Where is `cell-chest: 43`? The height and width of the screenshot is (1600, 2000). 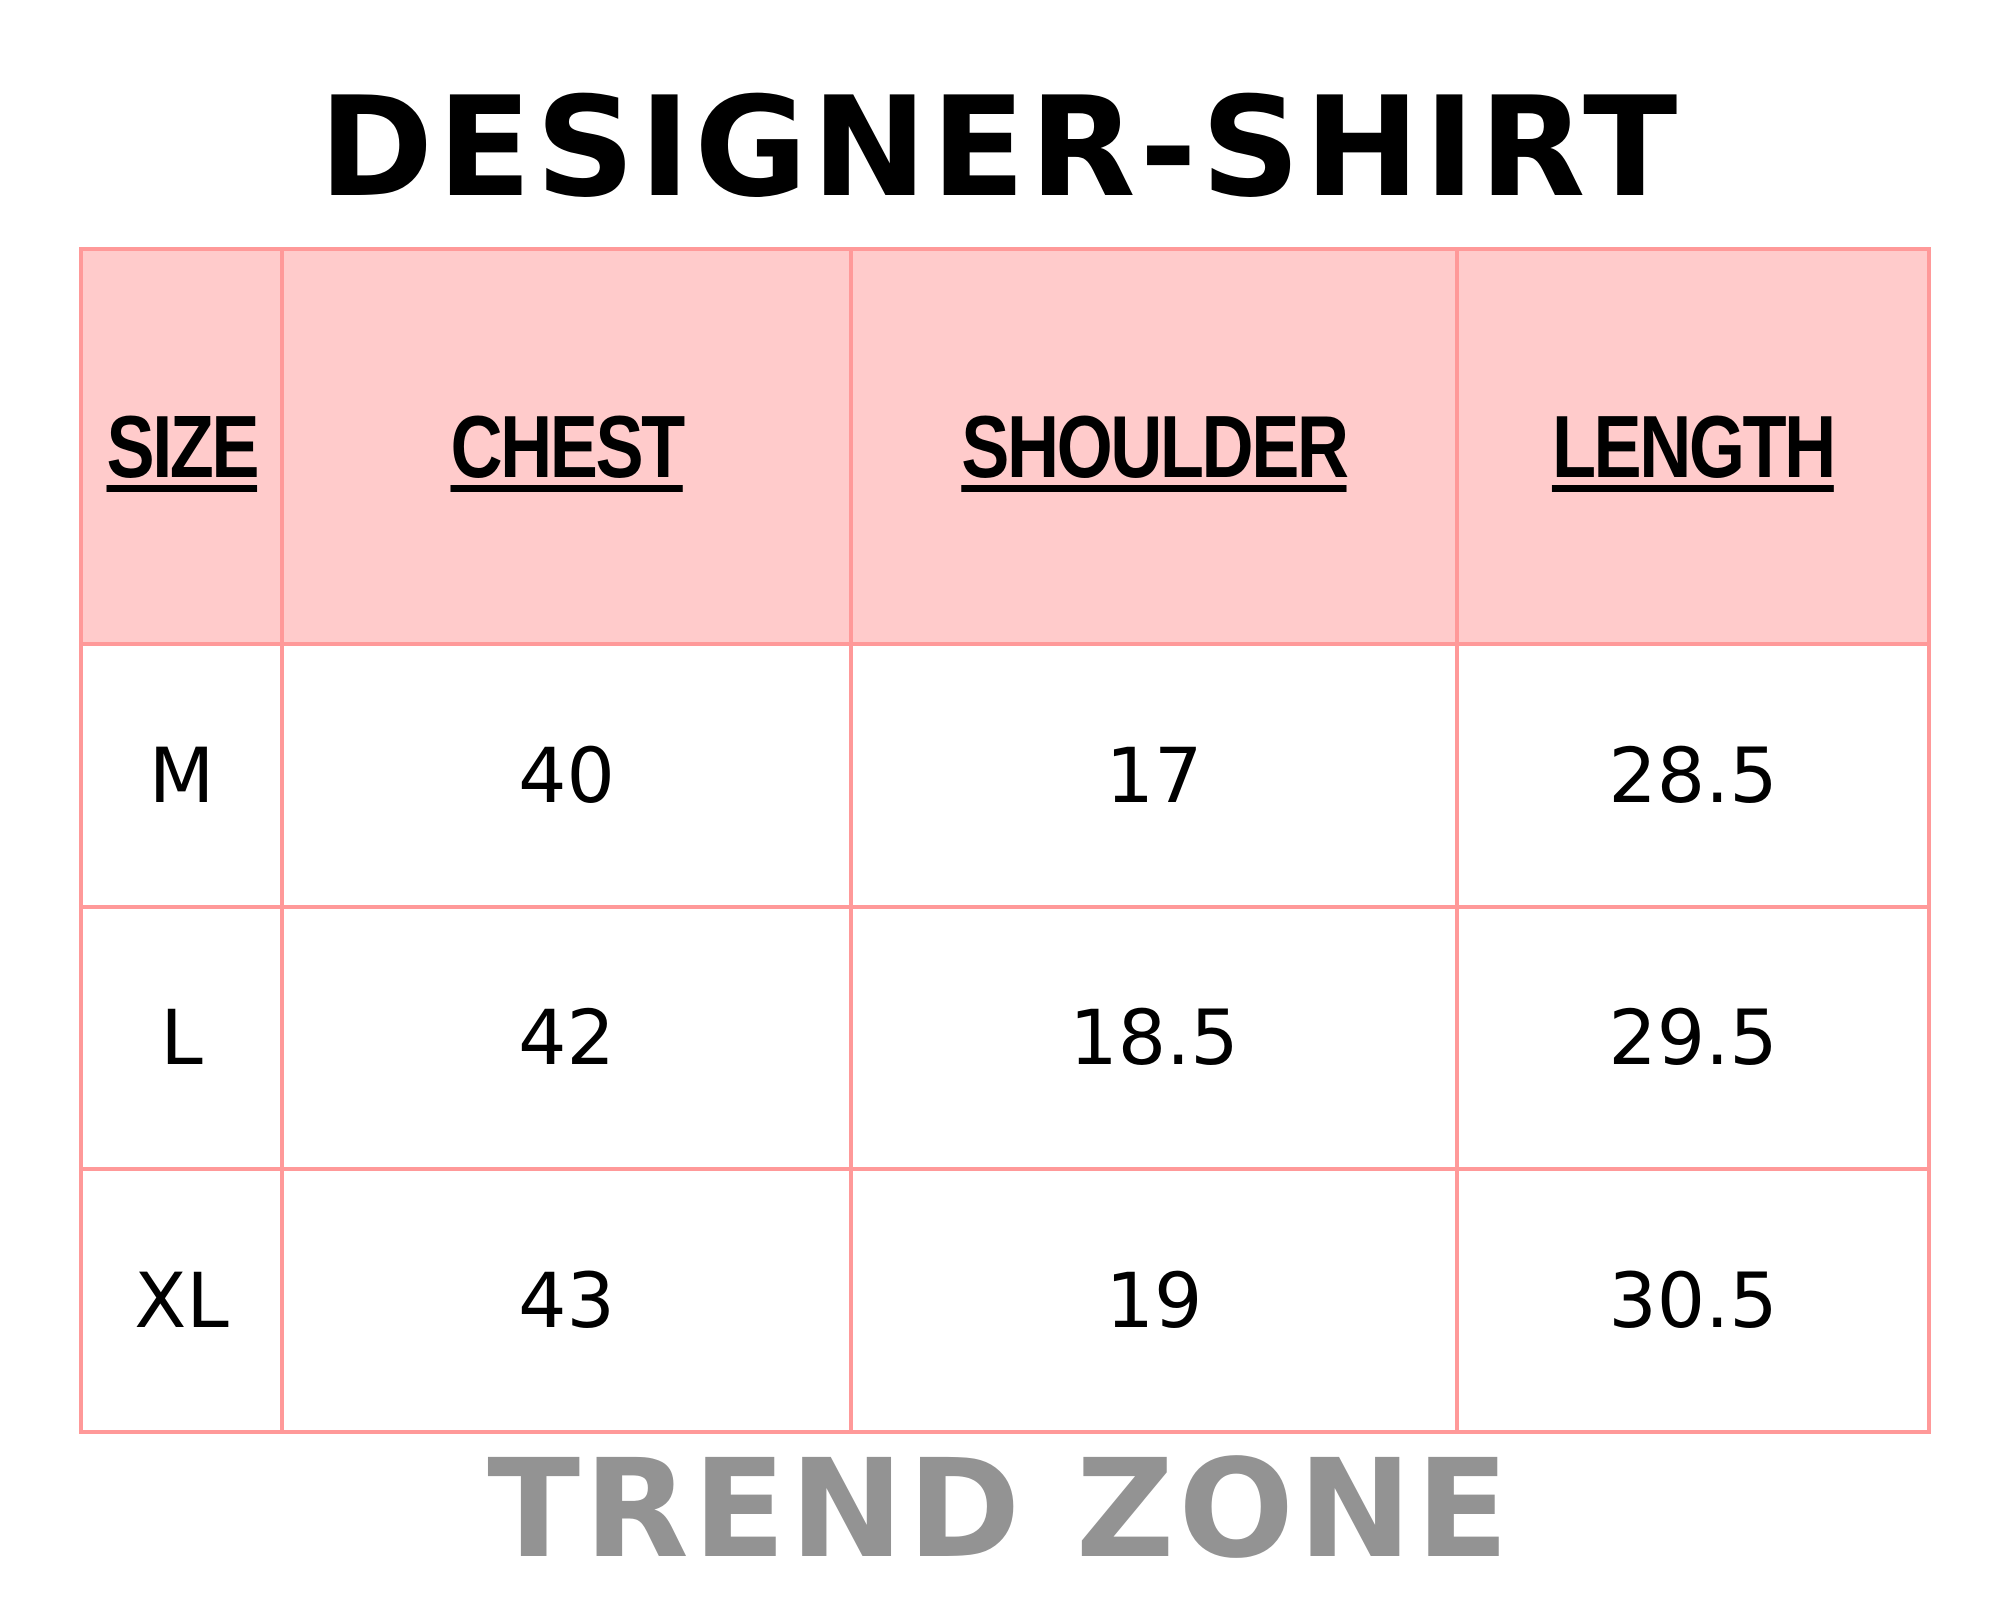
cell-chest: 43 is located at coordinates (566, 1300).